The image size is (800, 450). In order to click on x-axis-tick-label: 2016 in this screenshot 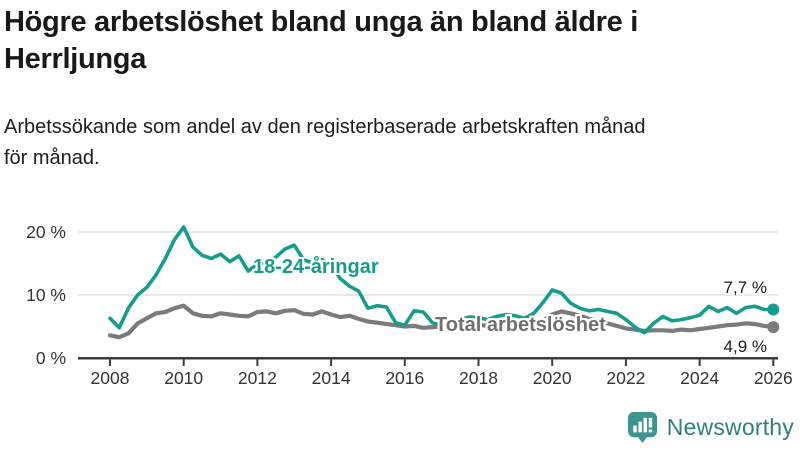, I will do `click(404, 378)`.